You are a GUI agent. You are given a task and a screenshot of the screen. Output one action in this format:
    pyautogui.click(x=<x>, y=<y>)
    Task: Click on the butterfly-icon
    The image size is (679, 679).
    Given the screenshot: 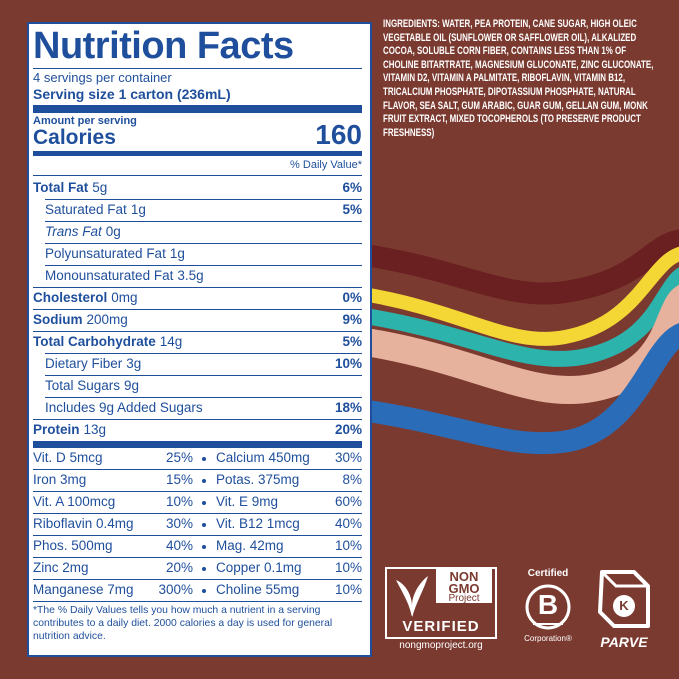 What is the action you would take?
    pyautogui.click(x=412, y=597)
    